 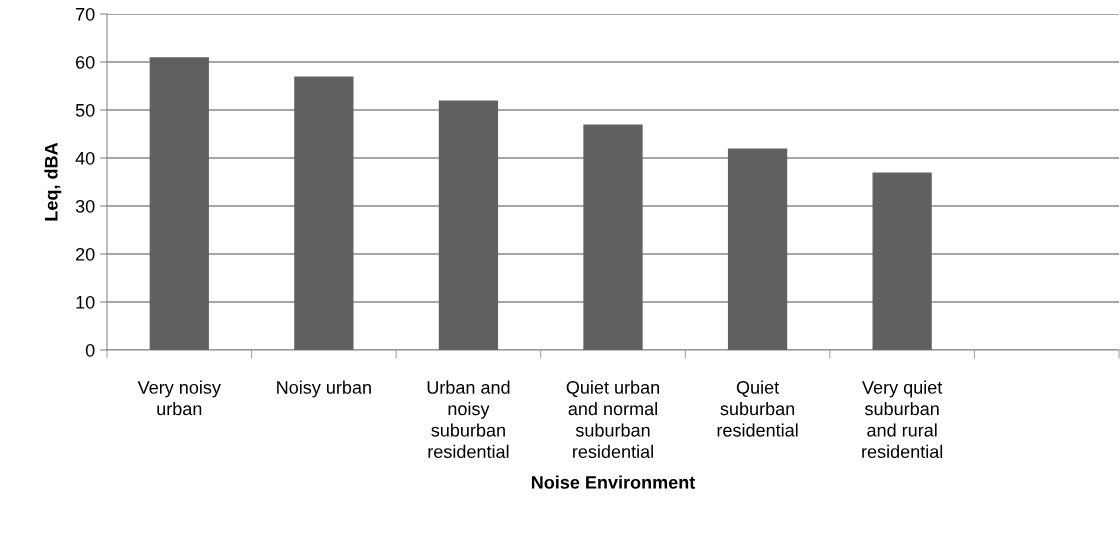 What do you see at coordinates (90, 350) in the screenshot?
I see `y-tick-label: 0` at bounding box center [90, 350].